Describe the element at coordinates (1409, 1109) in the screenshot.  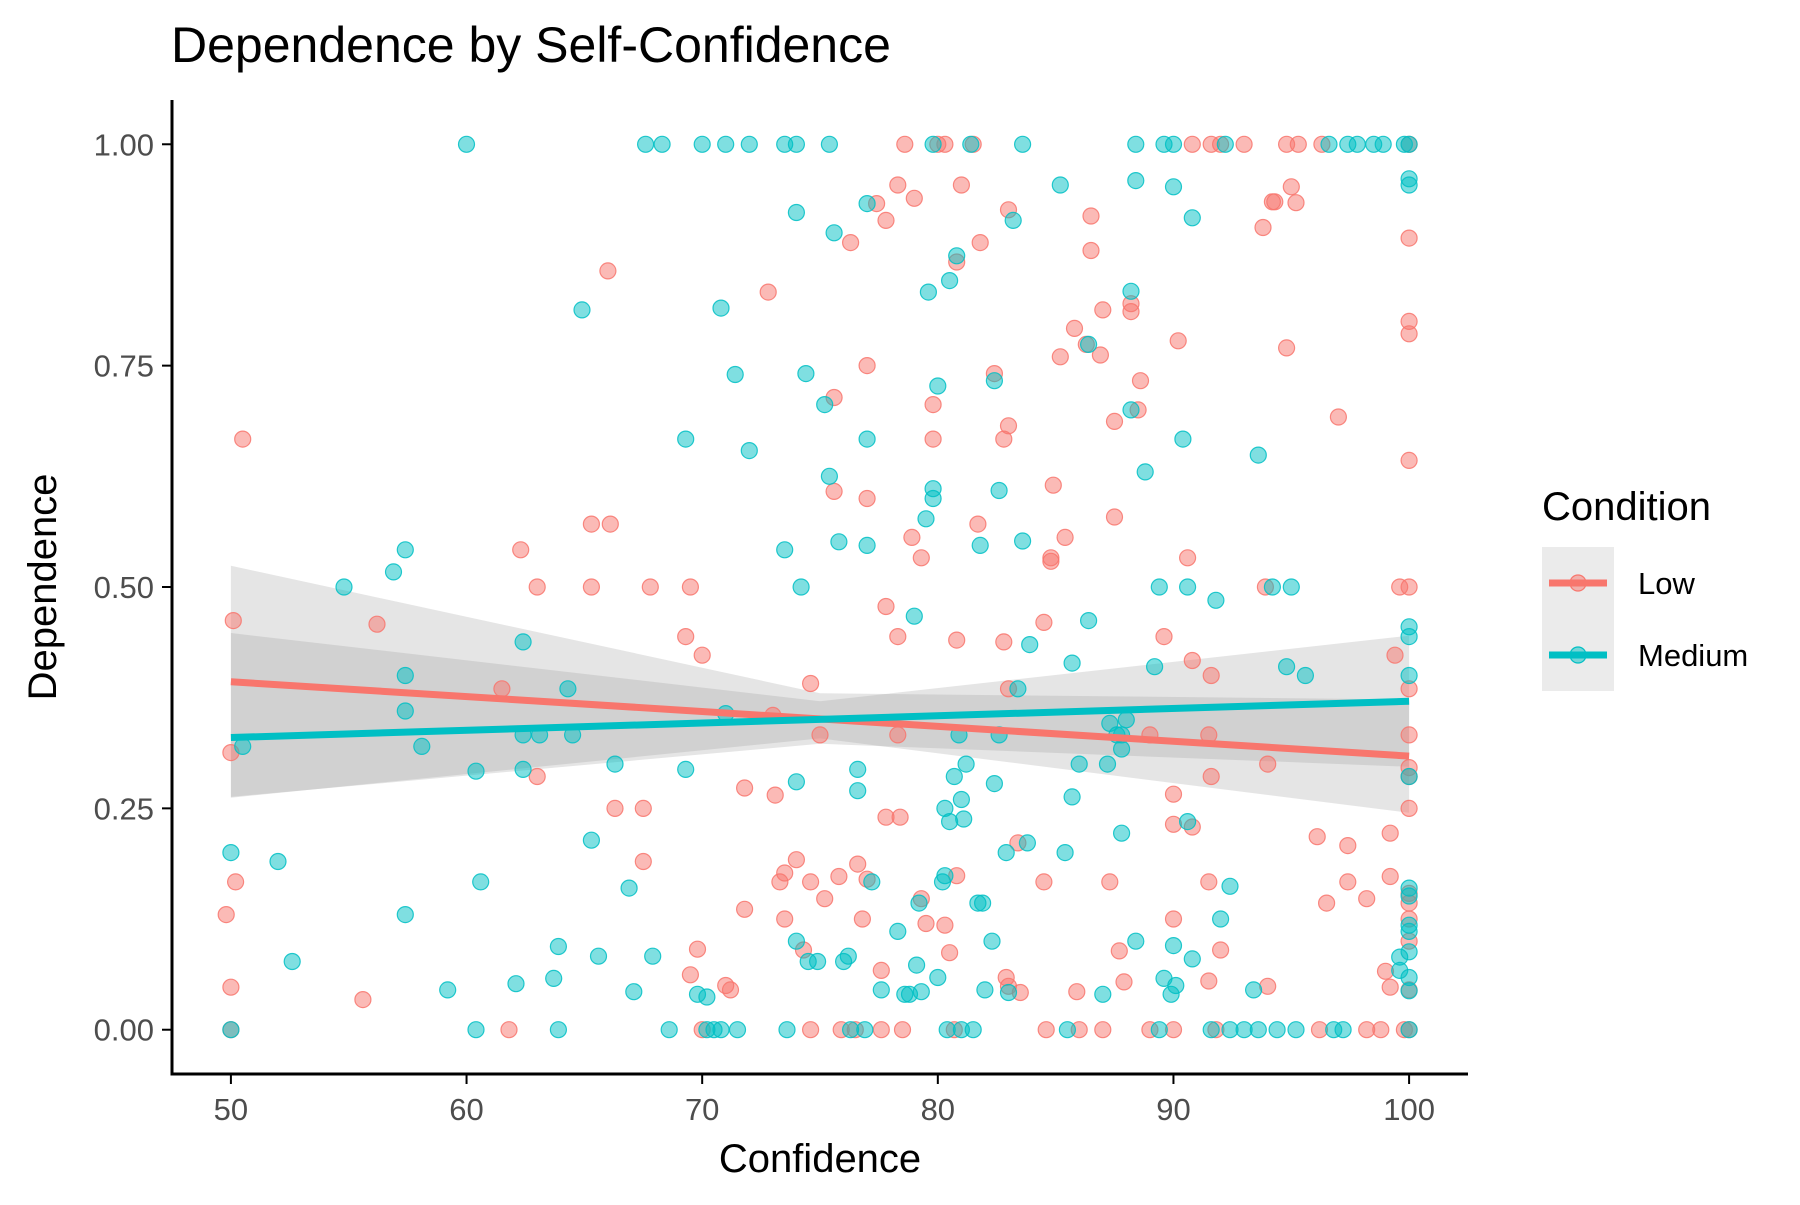
I see `x-tick-label: 100` at that location.